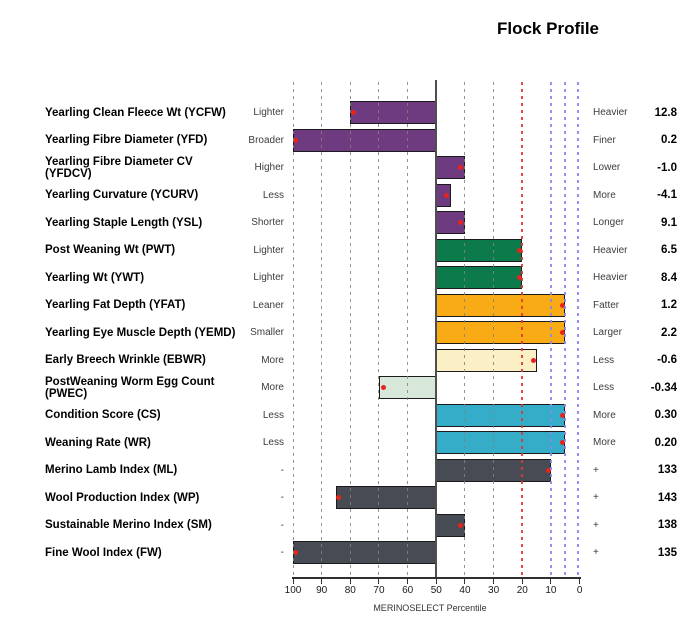  Describe the element at coordinates (494, 590) in the screenshot. I see `axis-tick-label-30: 30` at that location.